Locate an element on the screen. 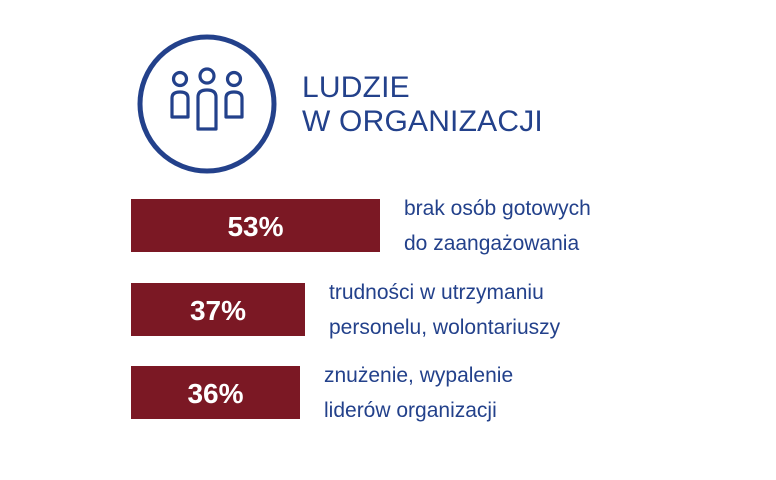 This screenshot has height=480, width=776. category-label-line: do zaangażowania is located at coordinates (492, 243).